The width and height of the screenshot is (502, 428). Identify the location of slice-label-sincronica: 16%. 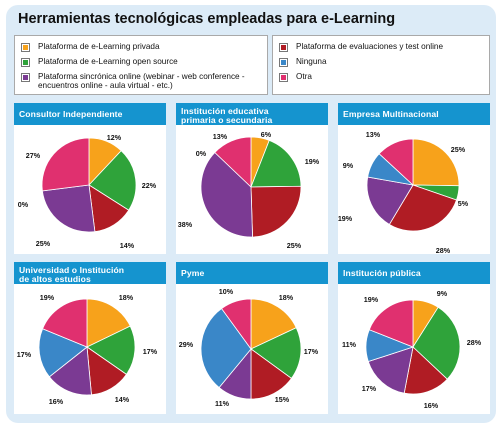
(56, 401).